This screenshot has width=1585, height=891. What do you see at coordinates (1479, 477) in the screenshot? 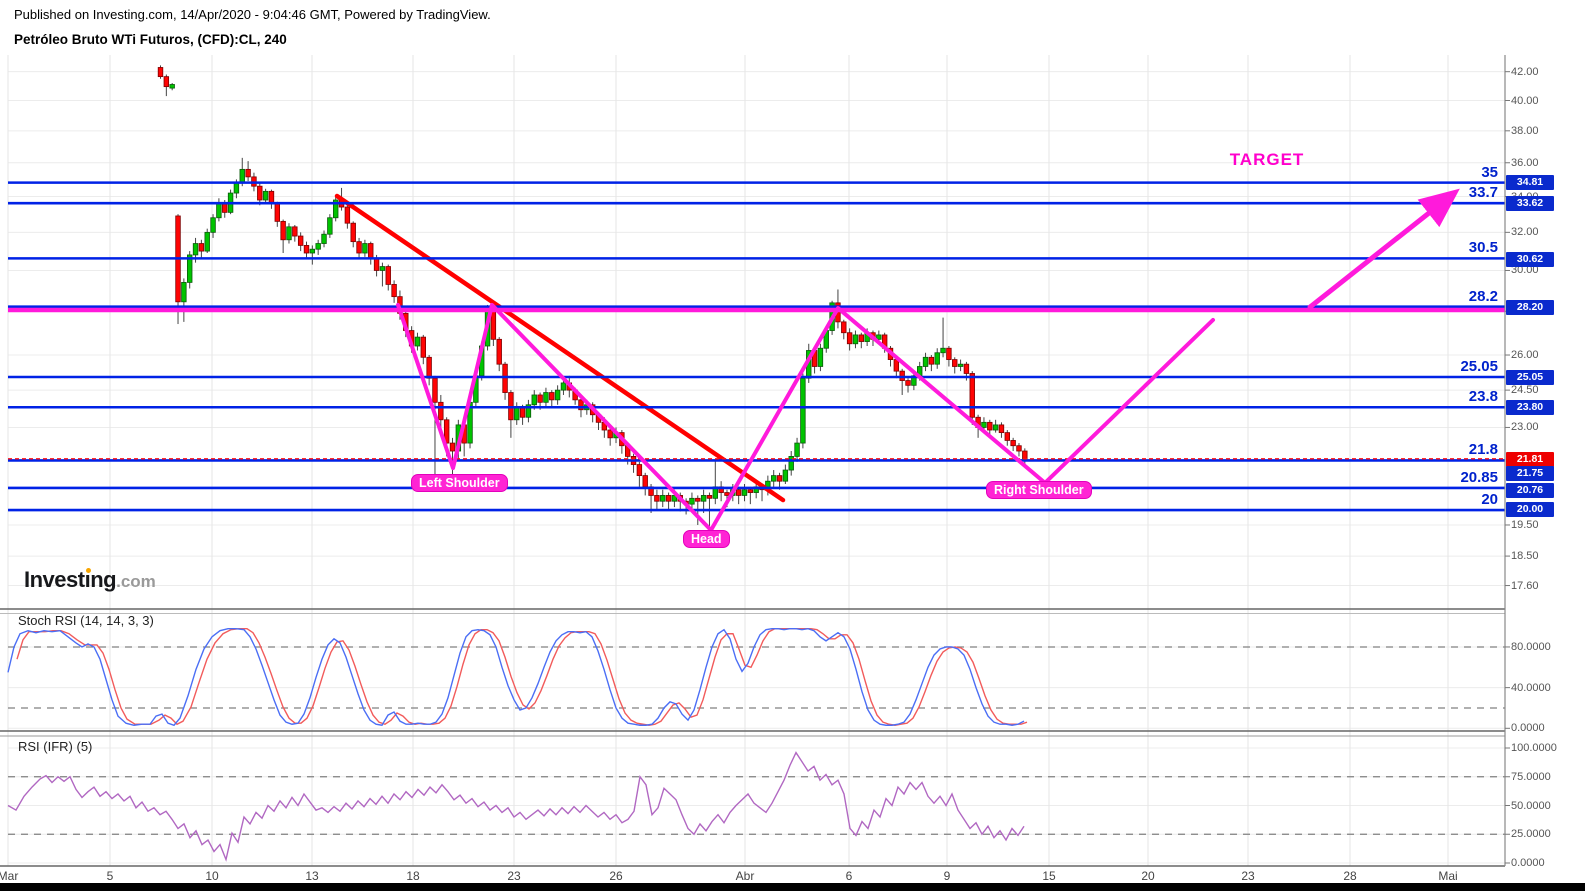
I see `price-level-label-20.85: 20.85` at bounding box center [1479, 477].